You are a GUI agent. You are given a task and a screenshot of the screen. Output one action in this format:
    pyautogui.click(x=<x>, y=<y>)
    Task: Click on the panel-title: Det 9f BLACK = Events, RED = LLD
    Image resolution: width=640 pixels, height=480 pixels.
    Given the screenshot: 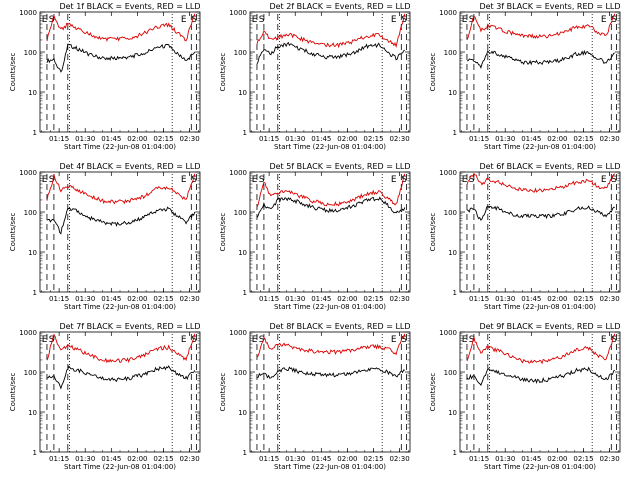 What is the action you would take?
    pyautogui.click(x=549, y=326)
    